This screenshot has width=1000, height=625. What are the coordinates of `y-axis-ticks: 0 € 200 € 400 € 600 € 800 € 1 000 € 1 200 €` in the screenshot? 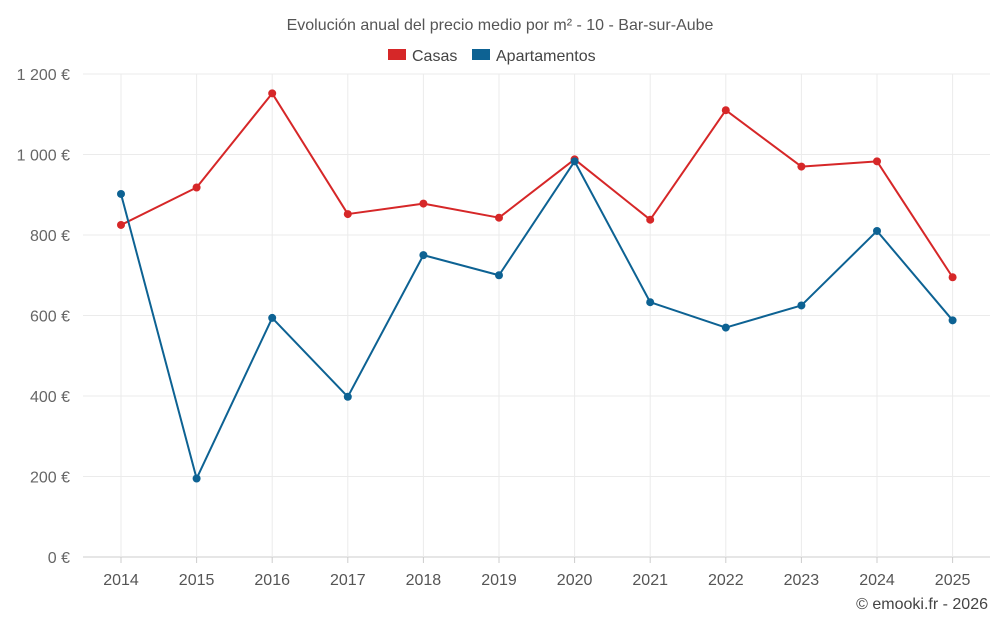 It's located at (43, 317).